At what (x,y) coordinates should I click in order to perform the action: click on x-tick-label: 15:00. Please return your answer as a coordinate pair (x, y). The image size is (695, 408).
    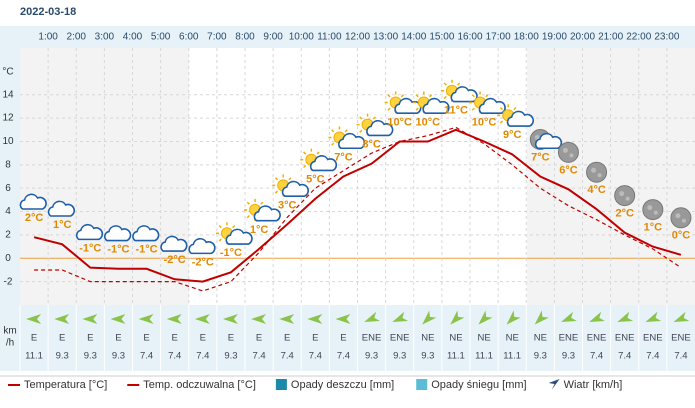
    Looking at the image, I should click on (441, 37).